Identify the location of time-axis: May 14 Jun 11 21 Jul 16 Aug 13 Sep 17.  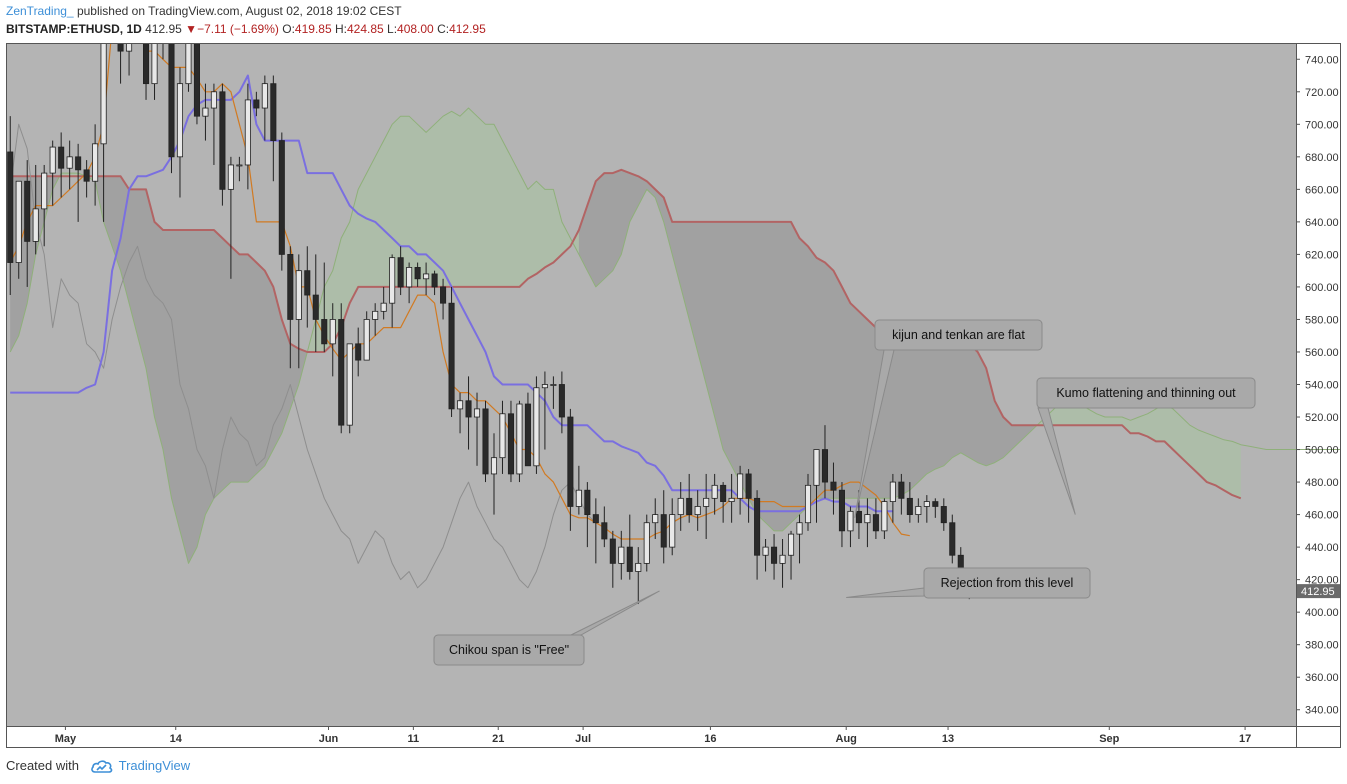
(653, 735).